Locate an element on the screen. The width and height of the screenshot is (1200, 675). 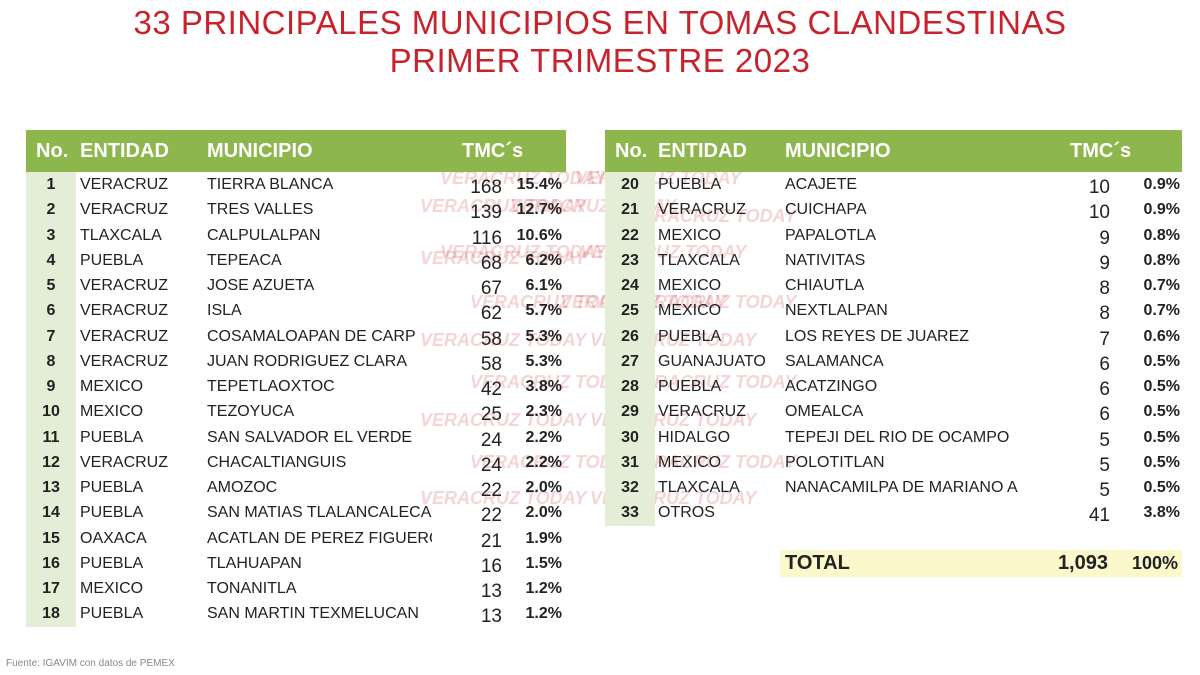
entidad: HIDALGO is located at coordinates (694, 437).